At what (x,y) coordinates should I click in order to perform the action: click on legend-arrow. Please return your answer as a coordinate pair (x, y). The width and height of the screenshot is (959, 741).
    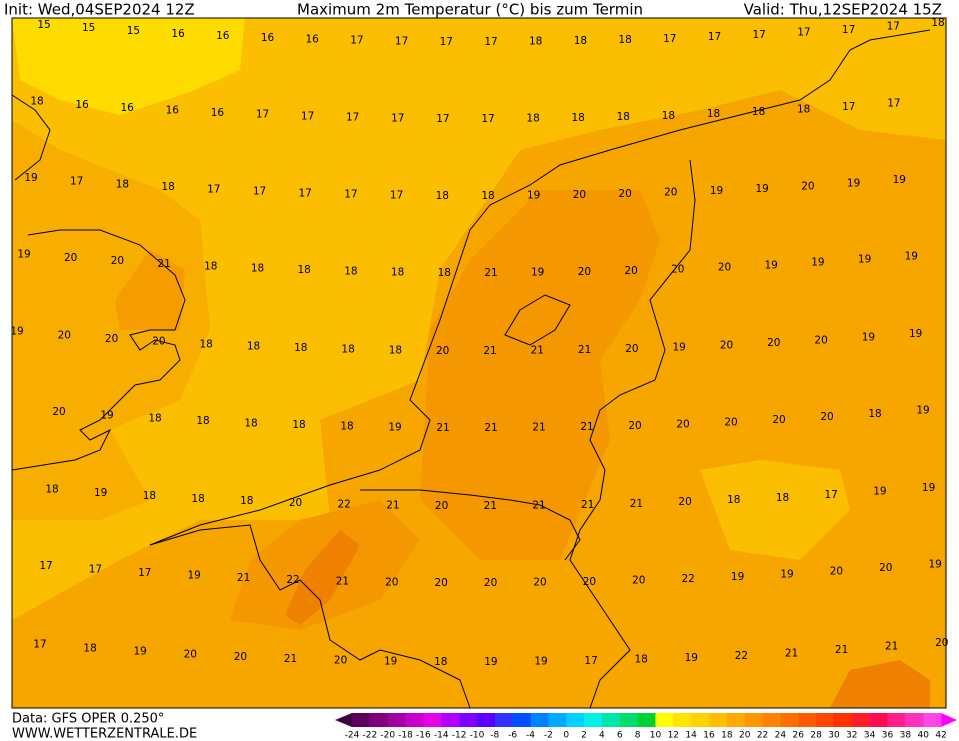
    Looking at the image, I should click on (343, 720).